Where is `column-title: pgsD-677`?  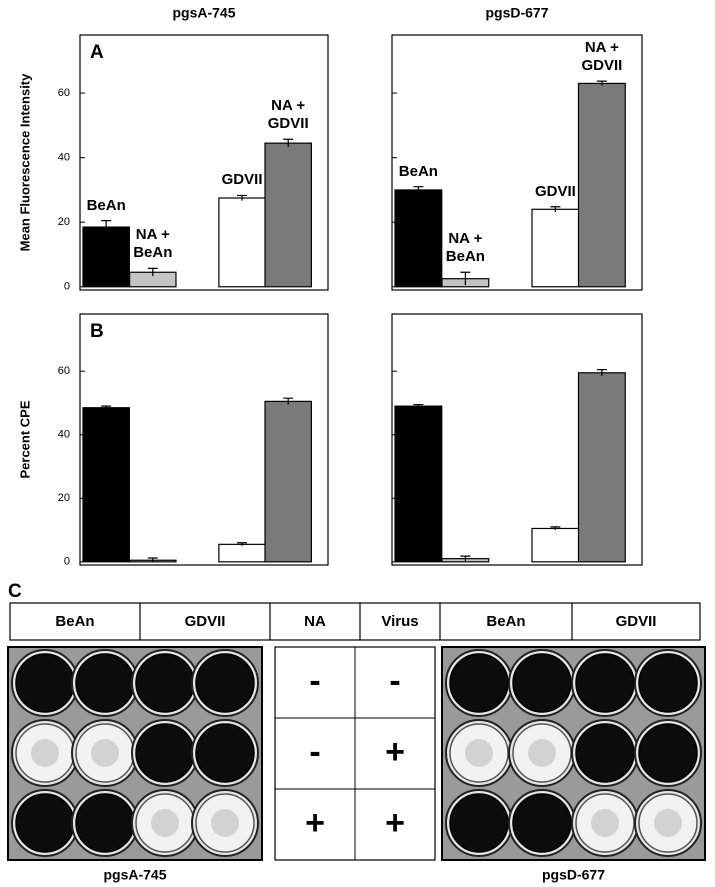 column-title: pgsD-677 is located at coordinates (516, 13).